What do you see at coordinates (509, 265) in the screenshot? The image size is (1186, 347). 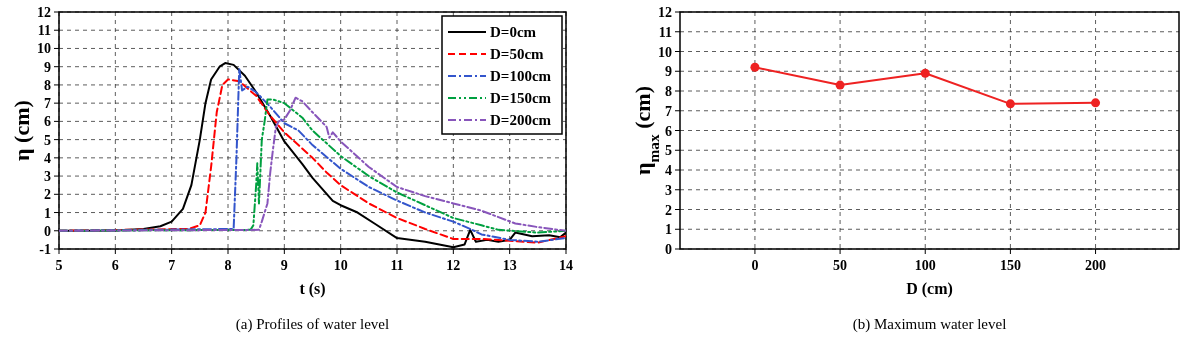 I see `x-tick-label: 13` at bounding box center [509, 265].